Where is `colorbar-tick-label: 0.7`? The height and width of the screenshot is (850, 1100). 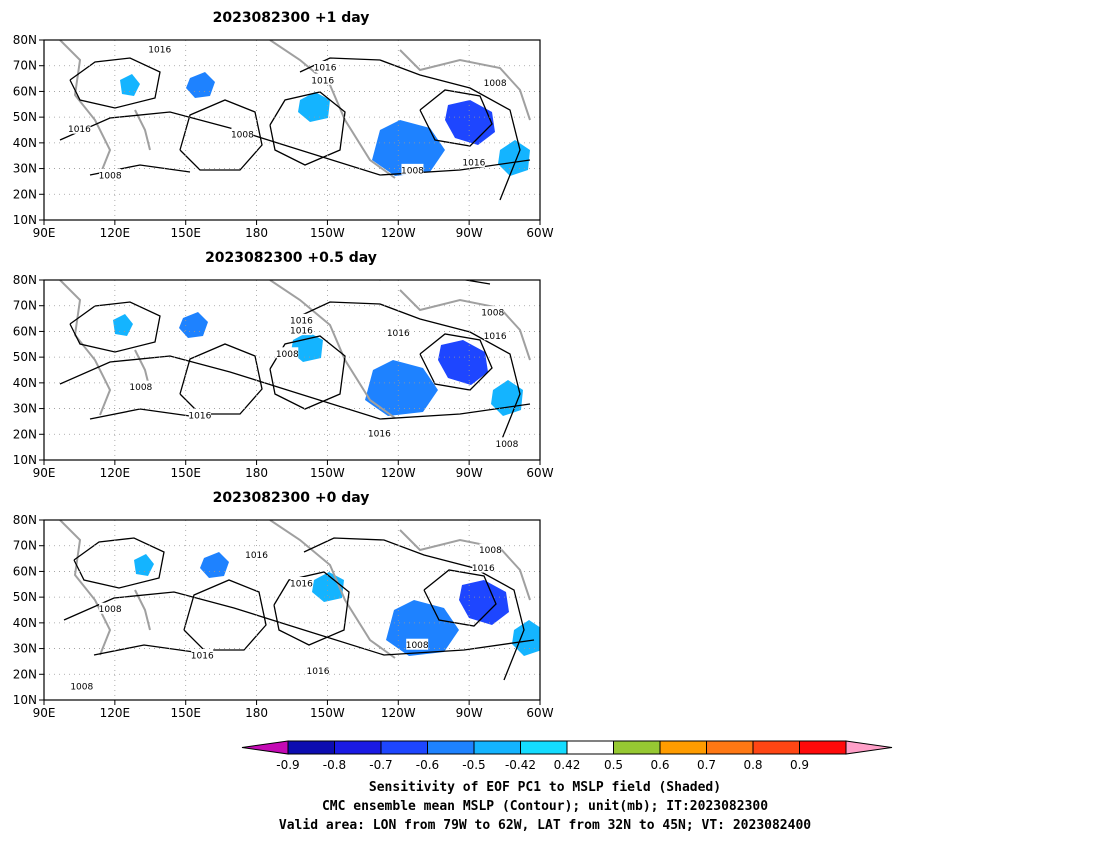 colorbar-tick-label: 0.7 is located at coordinates (706, 765).